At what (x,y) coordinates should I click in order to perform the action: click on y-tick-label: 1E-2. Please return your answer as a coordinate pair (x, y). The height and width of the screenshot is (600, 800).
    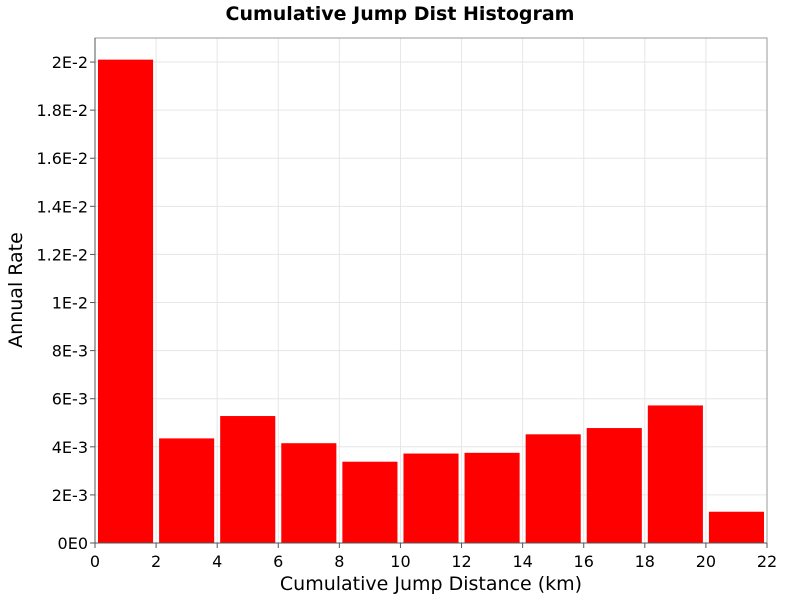
    Looking at the image, I should click on (70, 303).